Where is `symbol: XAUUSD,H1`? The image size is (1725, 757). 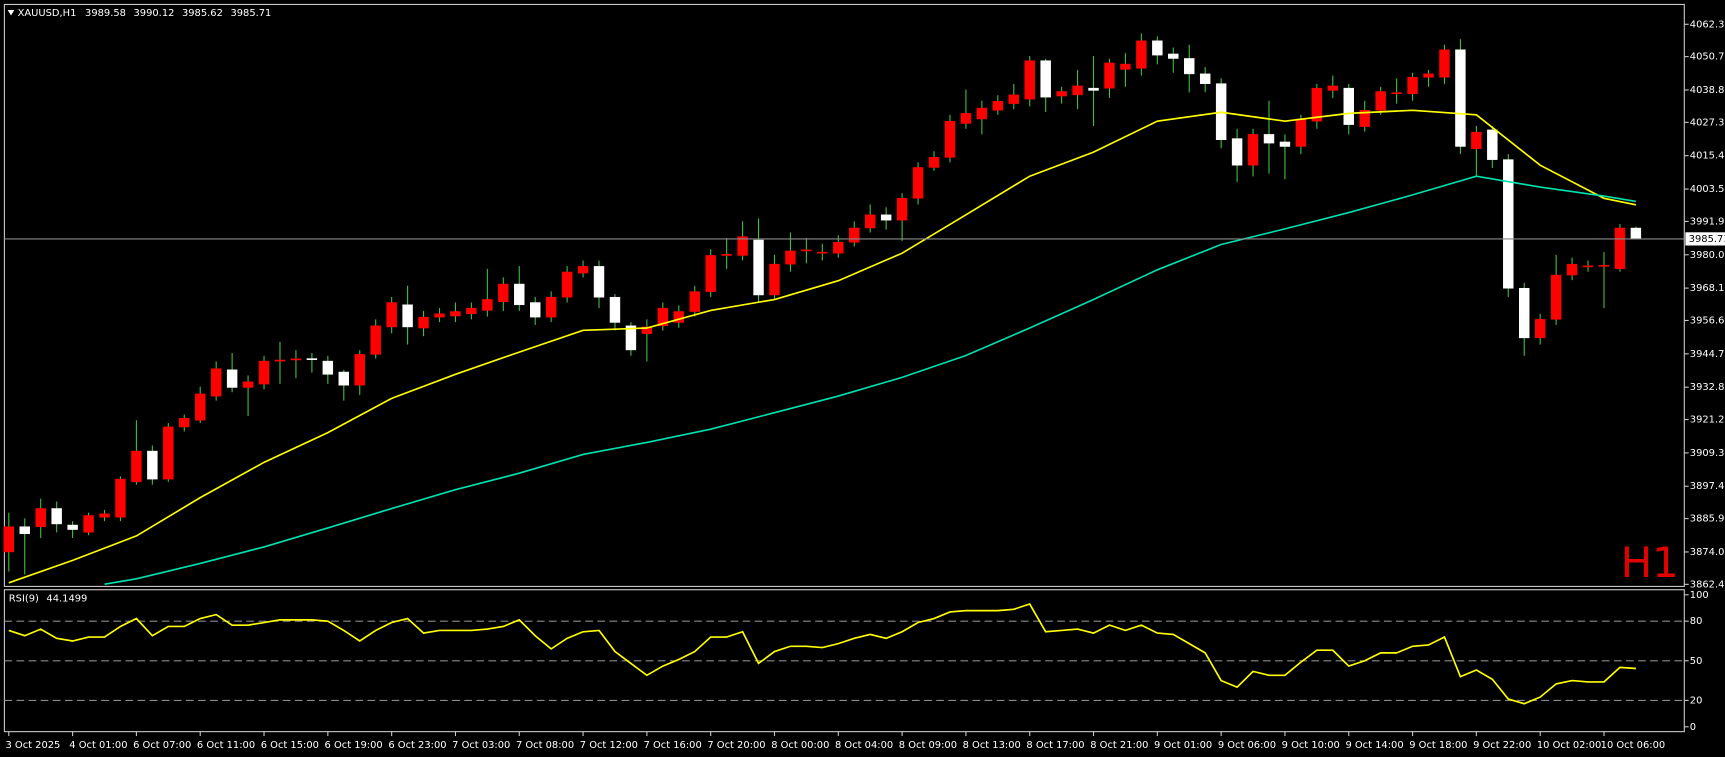 symbol: XAUUSD,H1 is located at coordinates (47, 13).